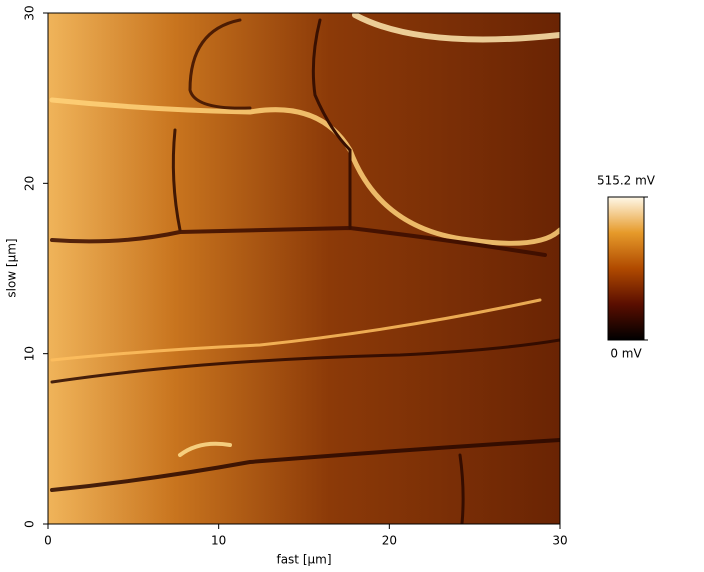  What do you see at coordinates (30, 183) in the screenshot?
I see `y-tick-label: 20` at bounding box center [30, 183].